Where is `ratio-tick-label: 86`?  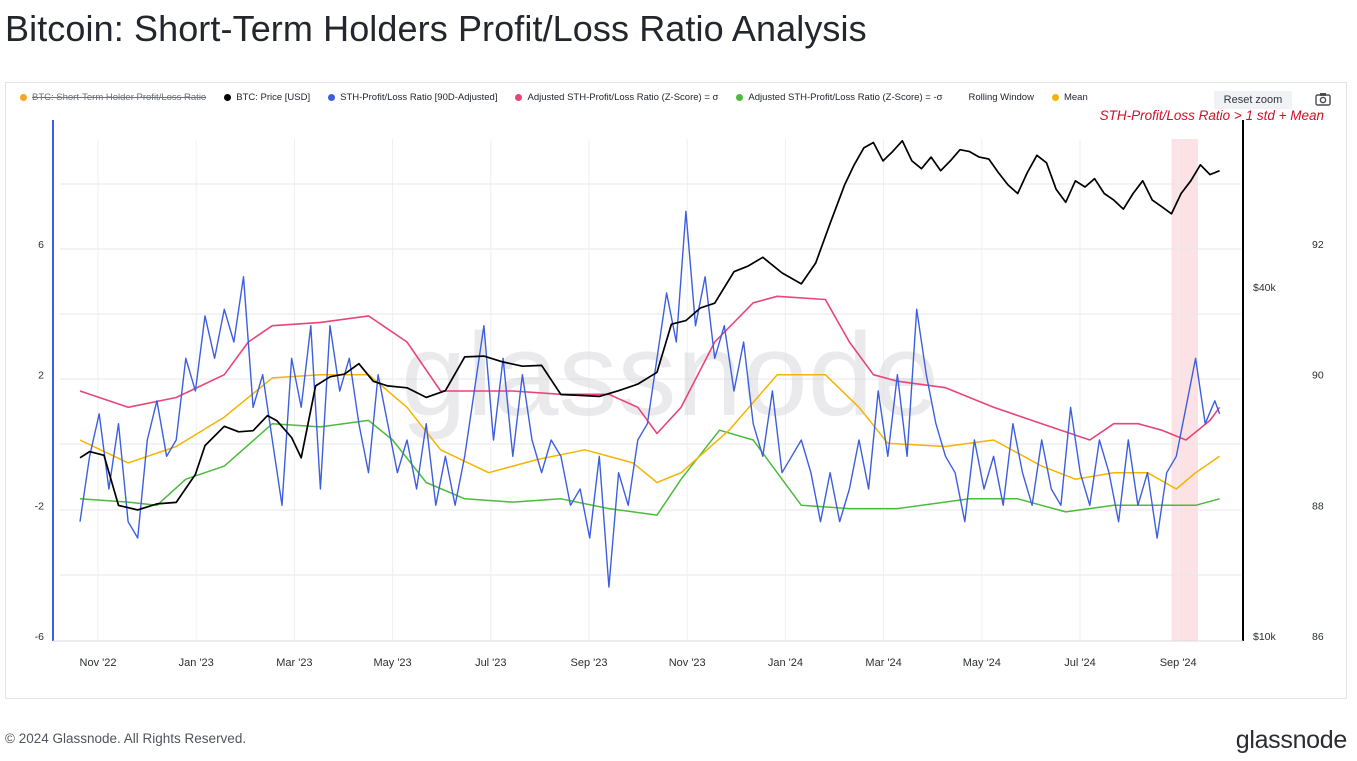
ratio-tick-label: 86 is located at coordinates (1318, 637).